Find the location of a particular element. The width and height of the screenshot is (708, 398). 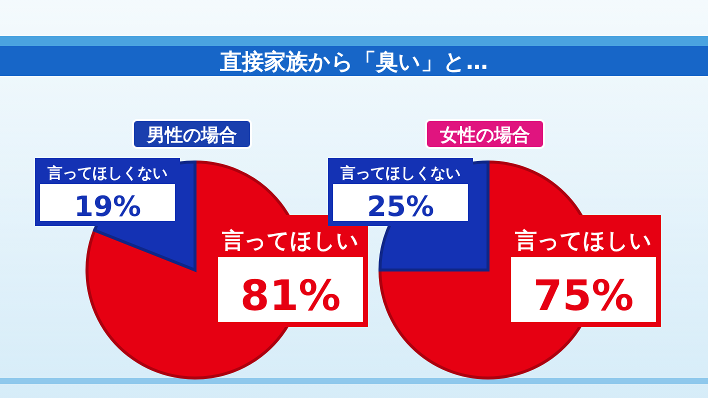

data-label: 19% is located at coordinates (108, 206).